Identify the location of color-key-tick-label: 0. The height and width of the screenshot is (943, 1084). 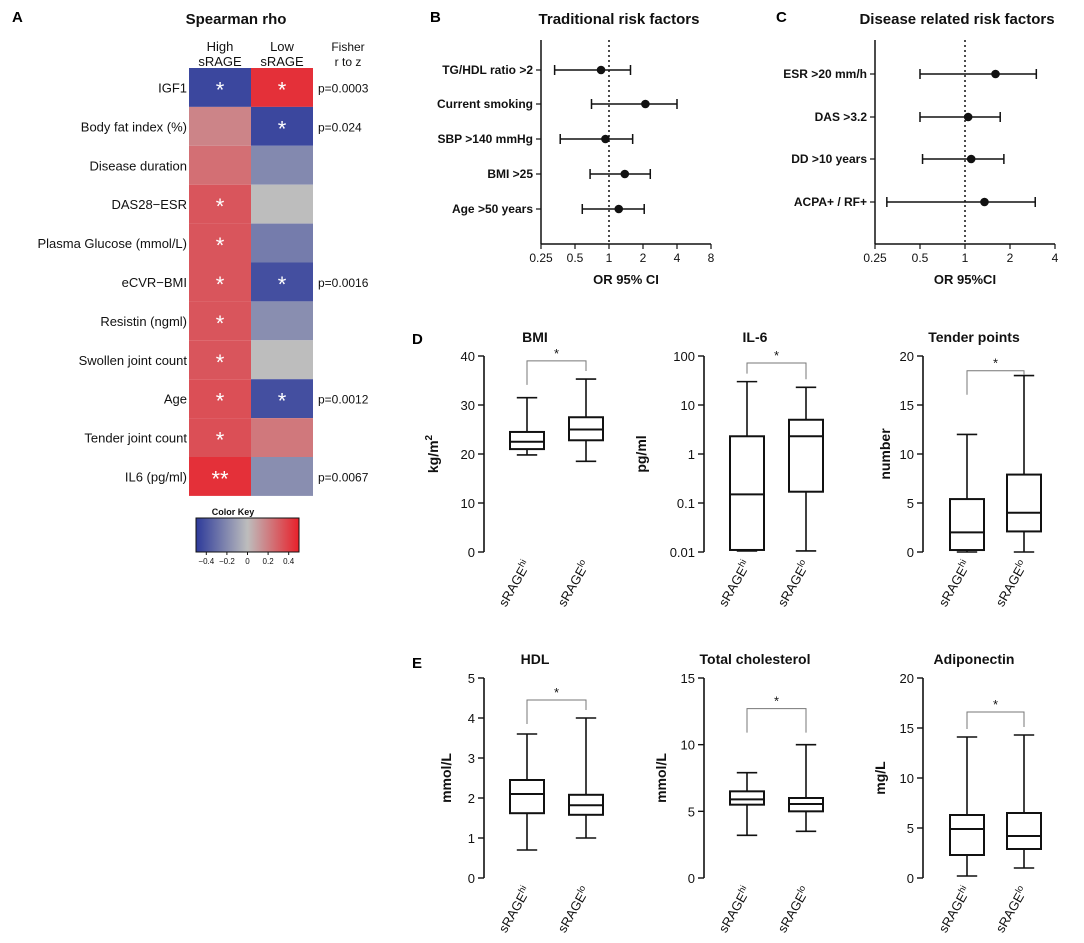
(247, 561).